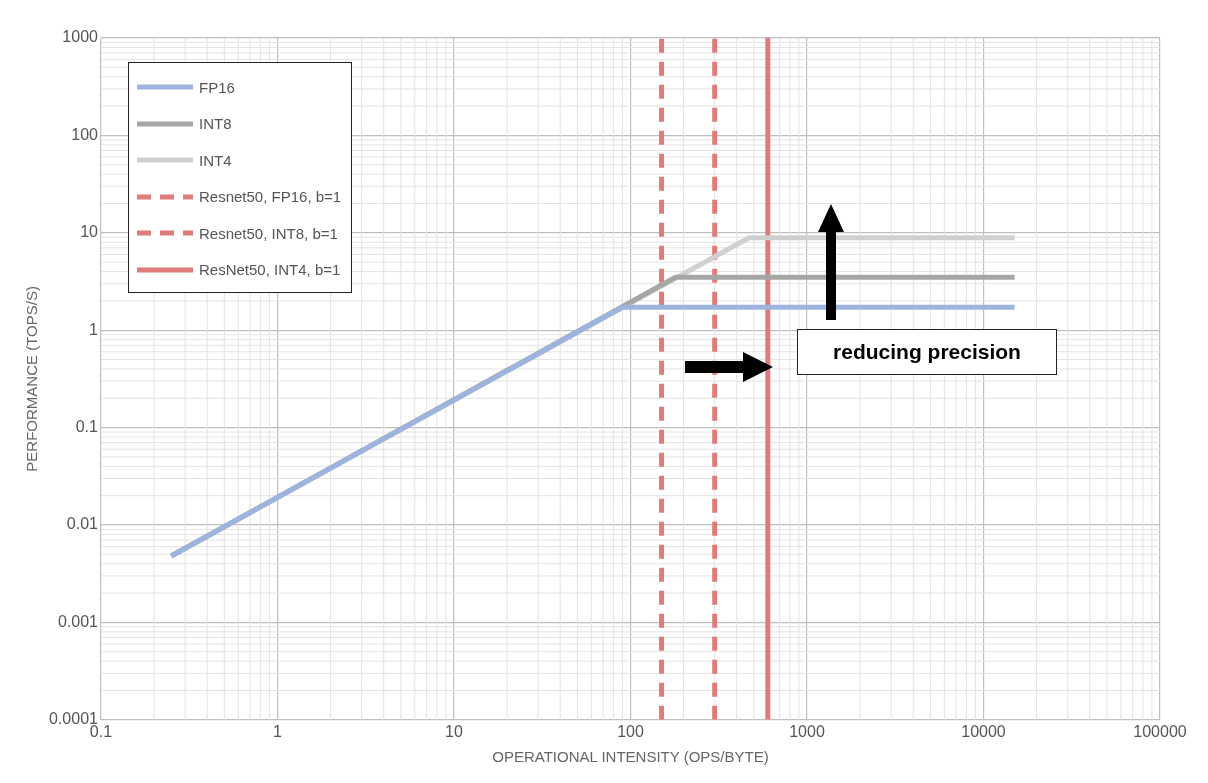 The image size is (1208, 783). I want to click on legend-label: FP16, so click(217, 87).